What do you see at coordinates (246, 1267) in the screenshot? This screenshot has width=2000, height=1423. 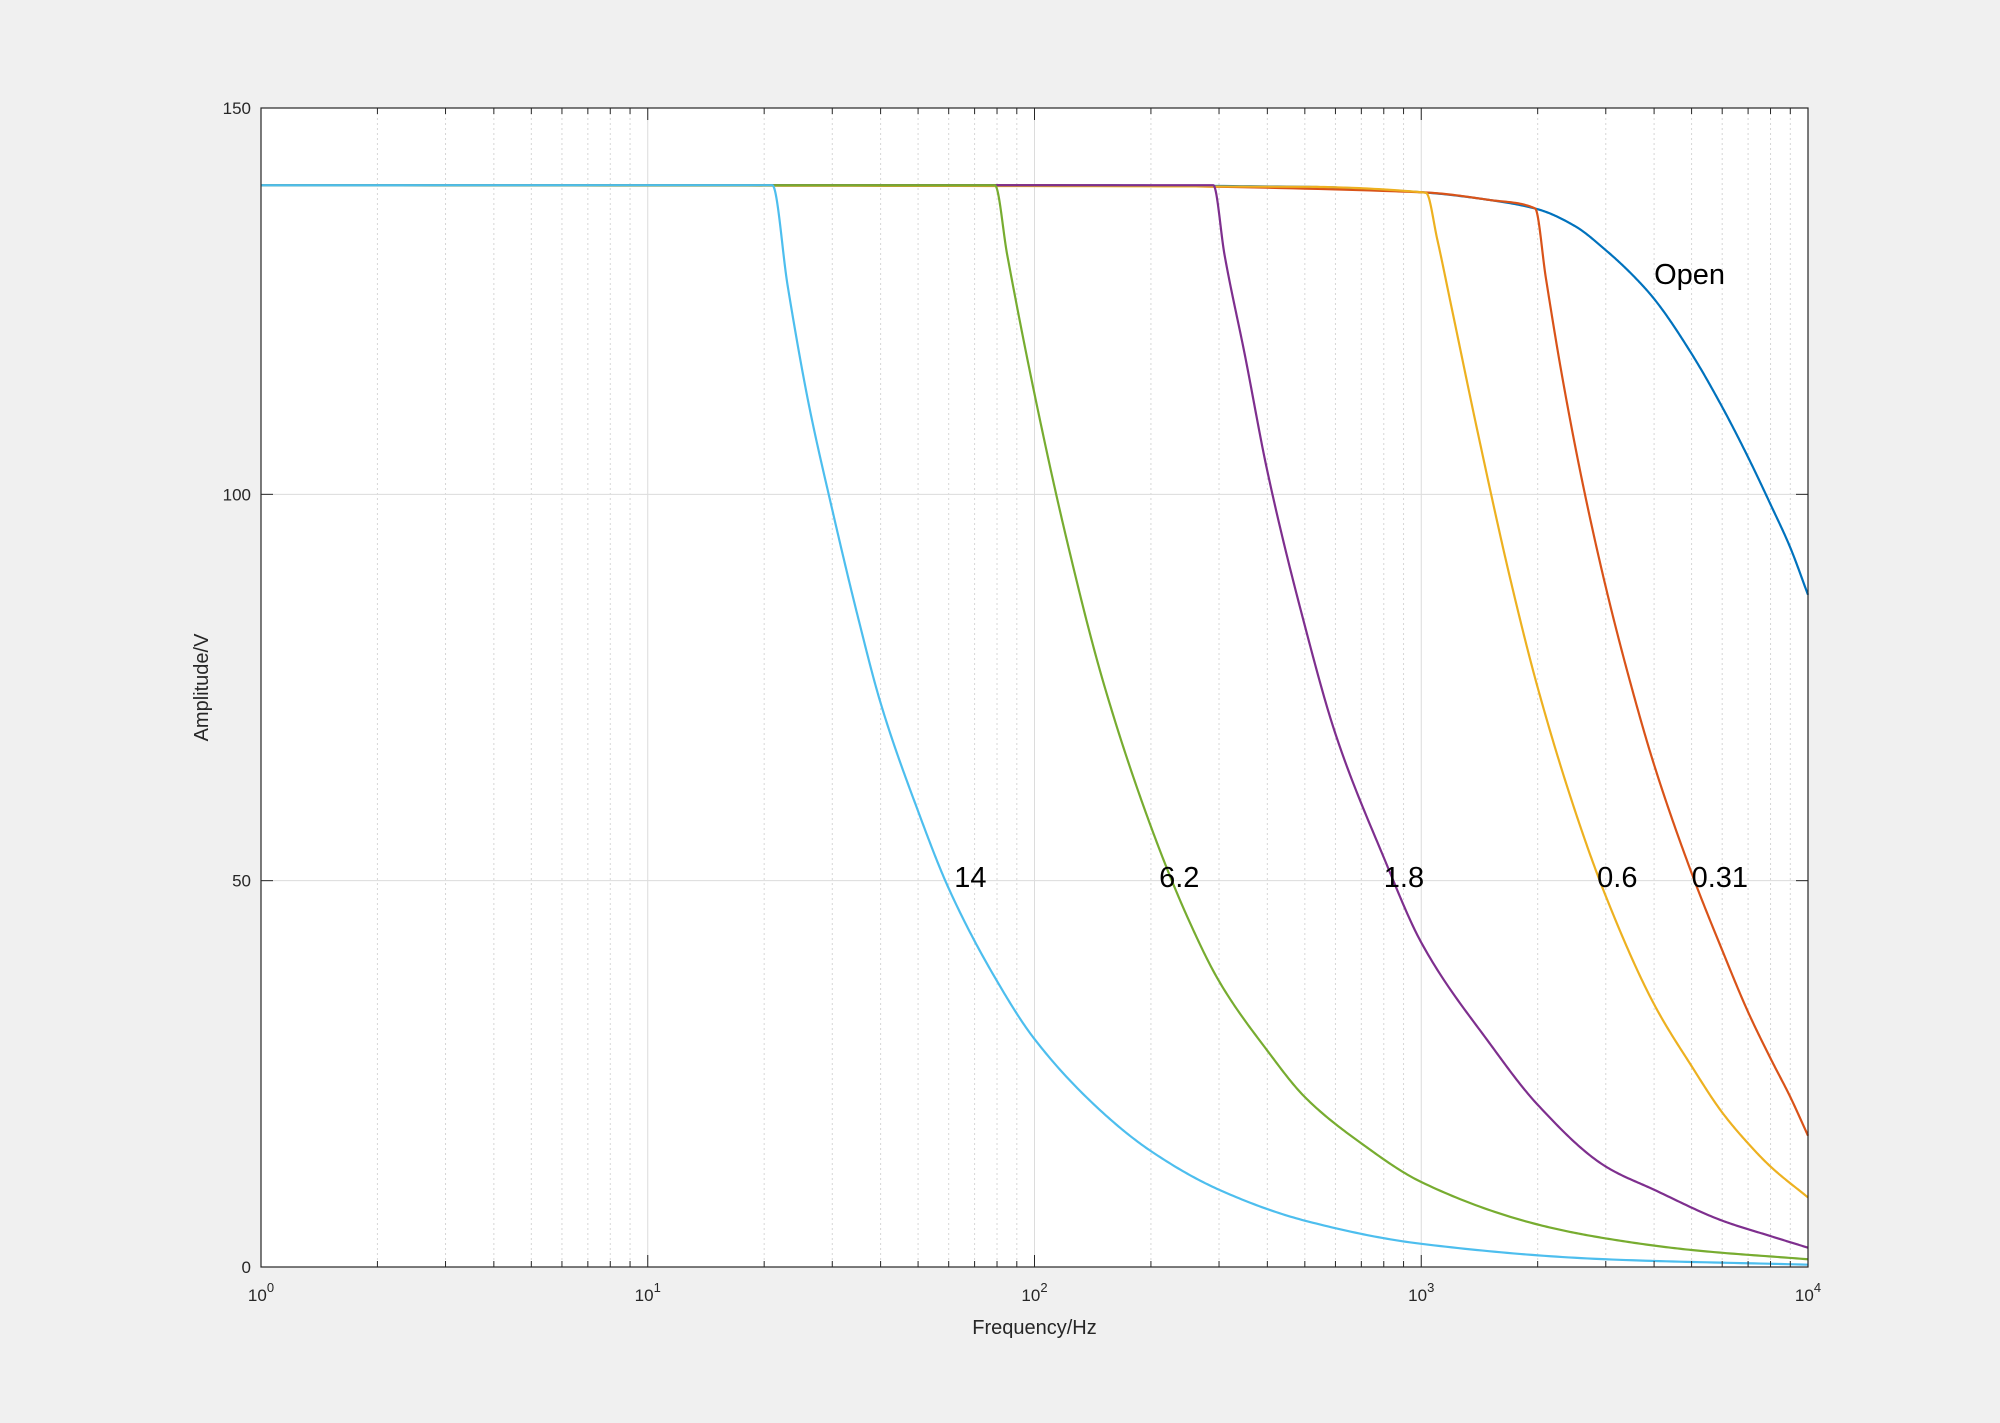 I see `y-tick-label: 0` at bounding box center [246, 1267].